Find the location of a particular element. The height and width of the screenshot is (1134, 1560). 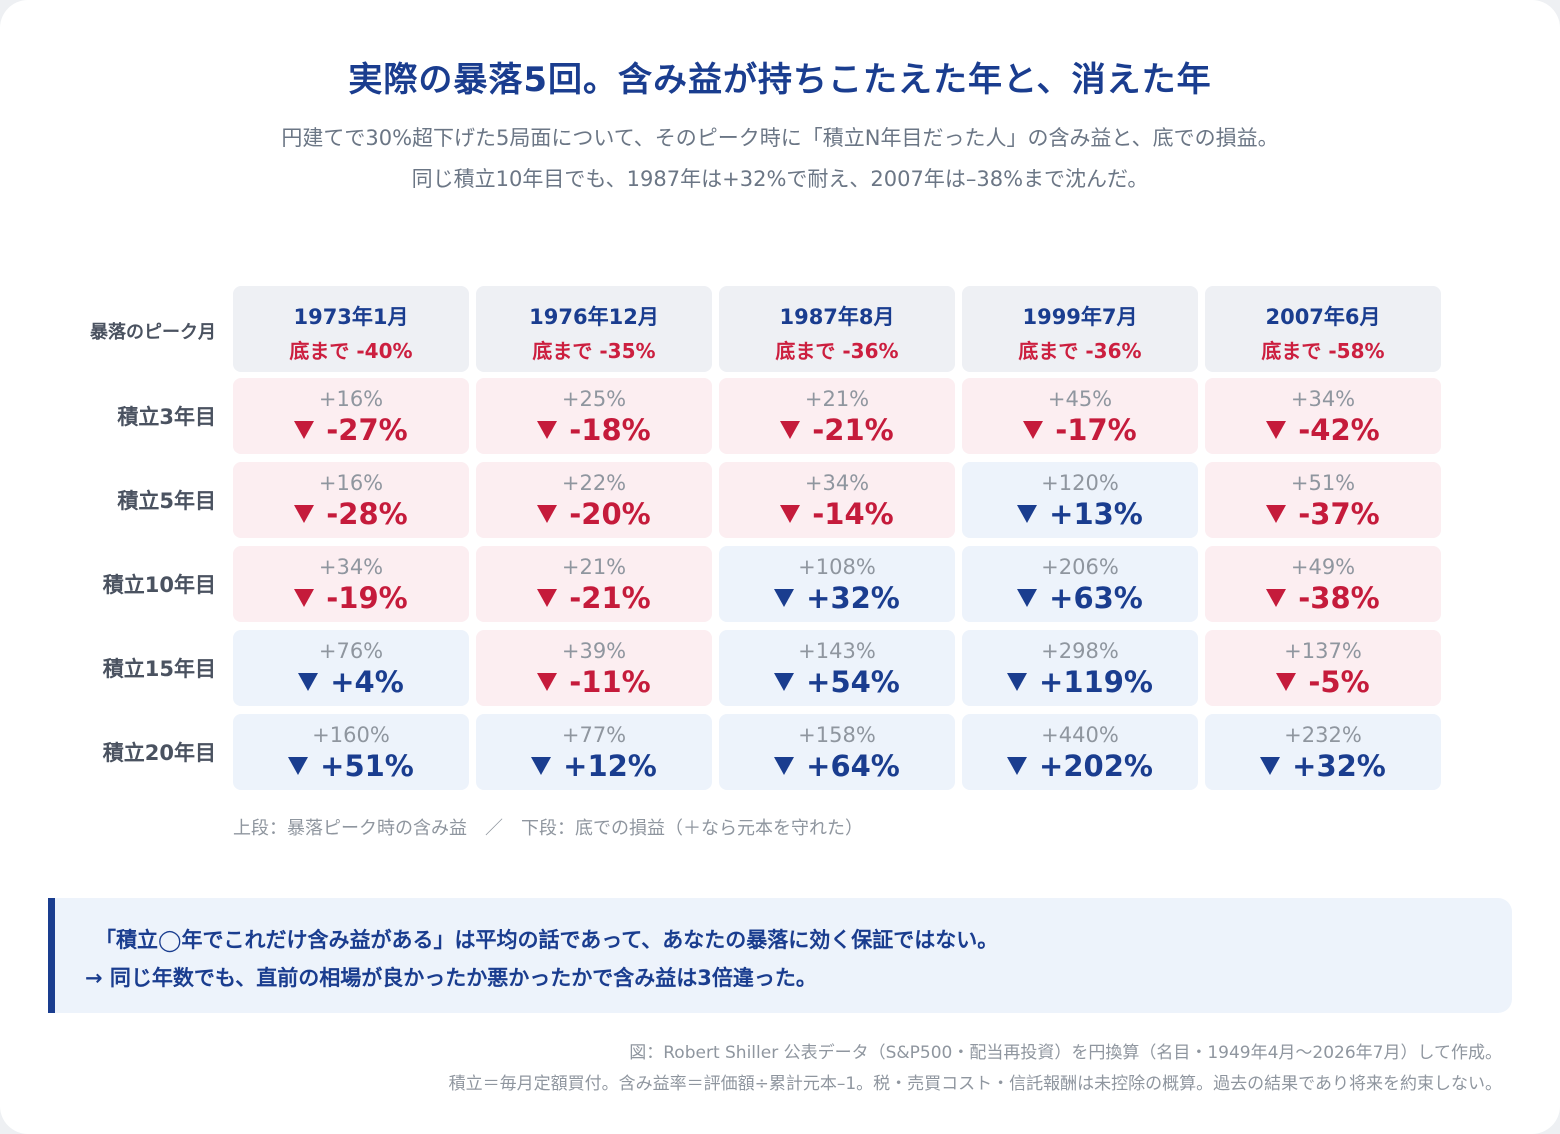

bottom-result-value: -21% is located at coordinates (853, 430).